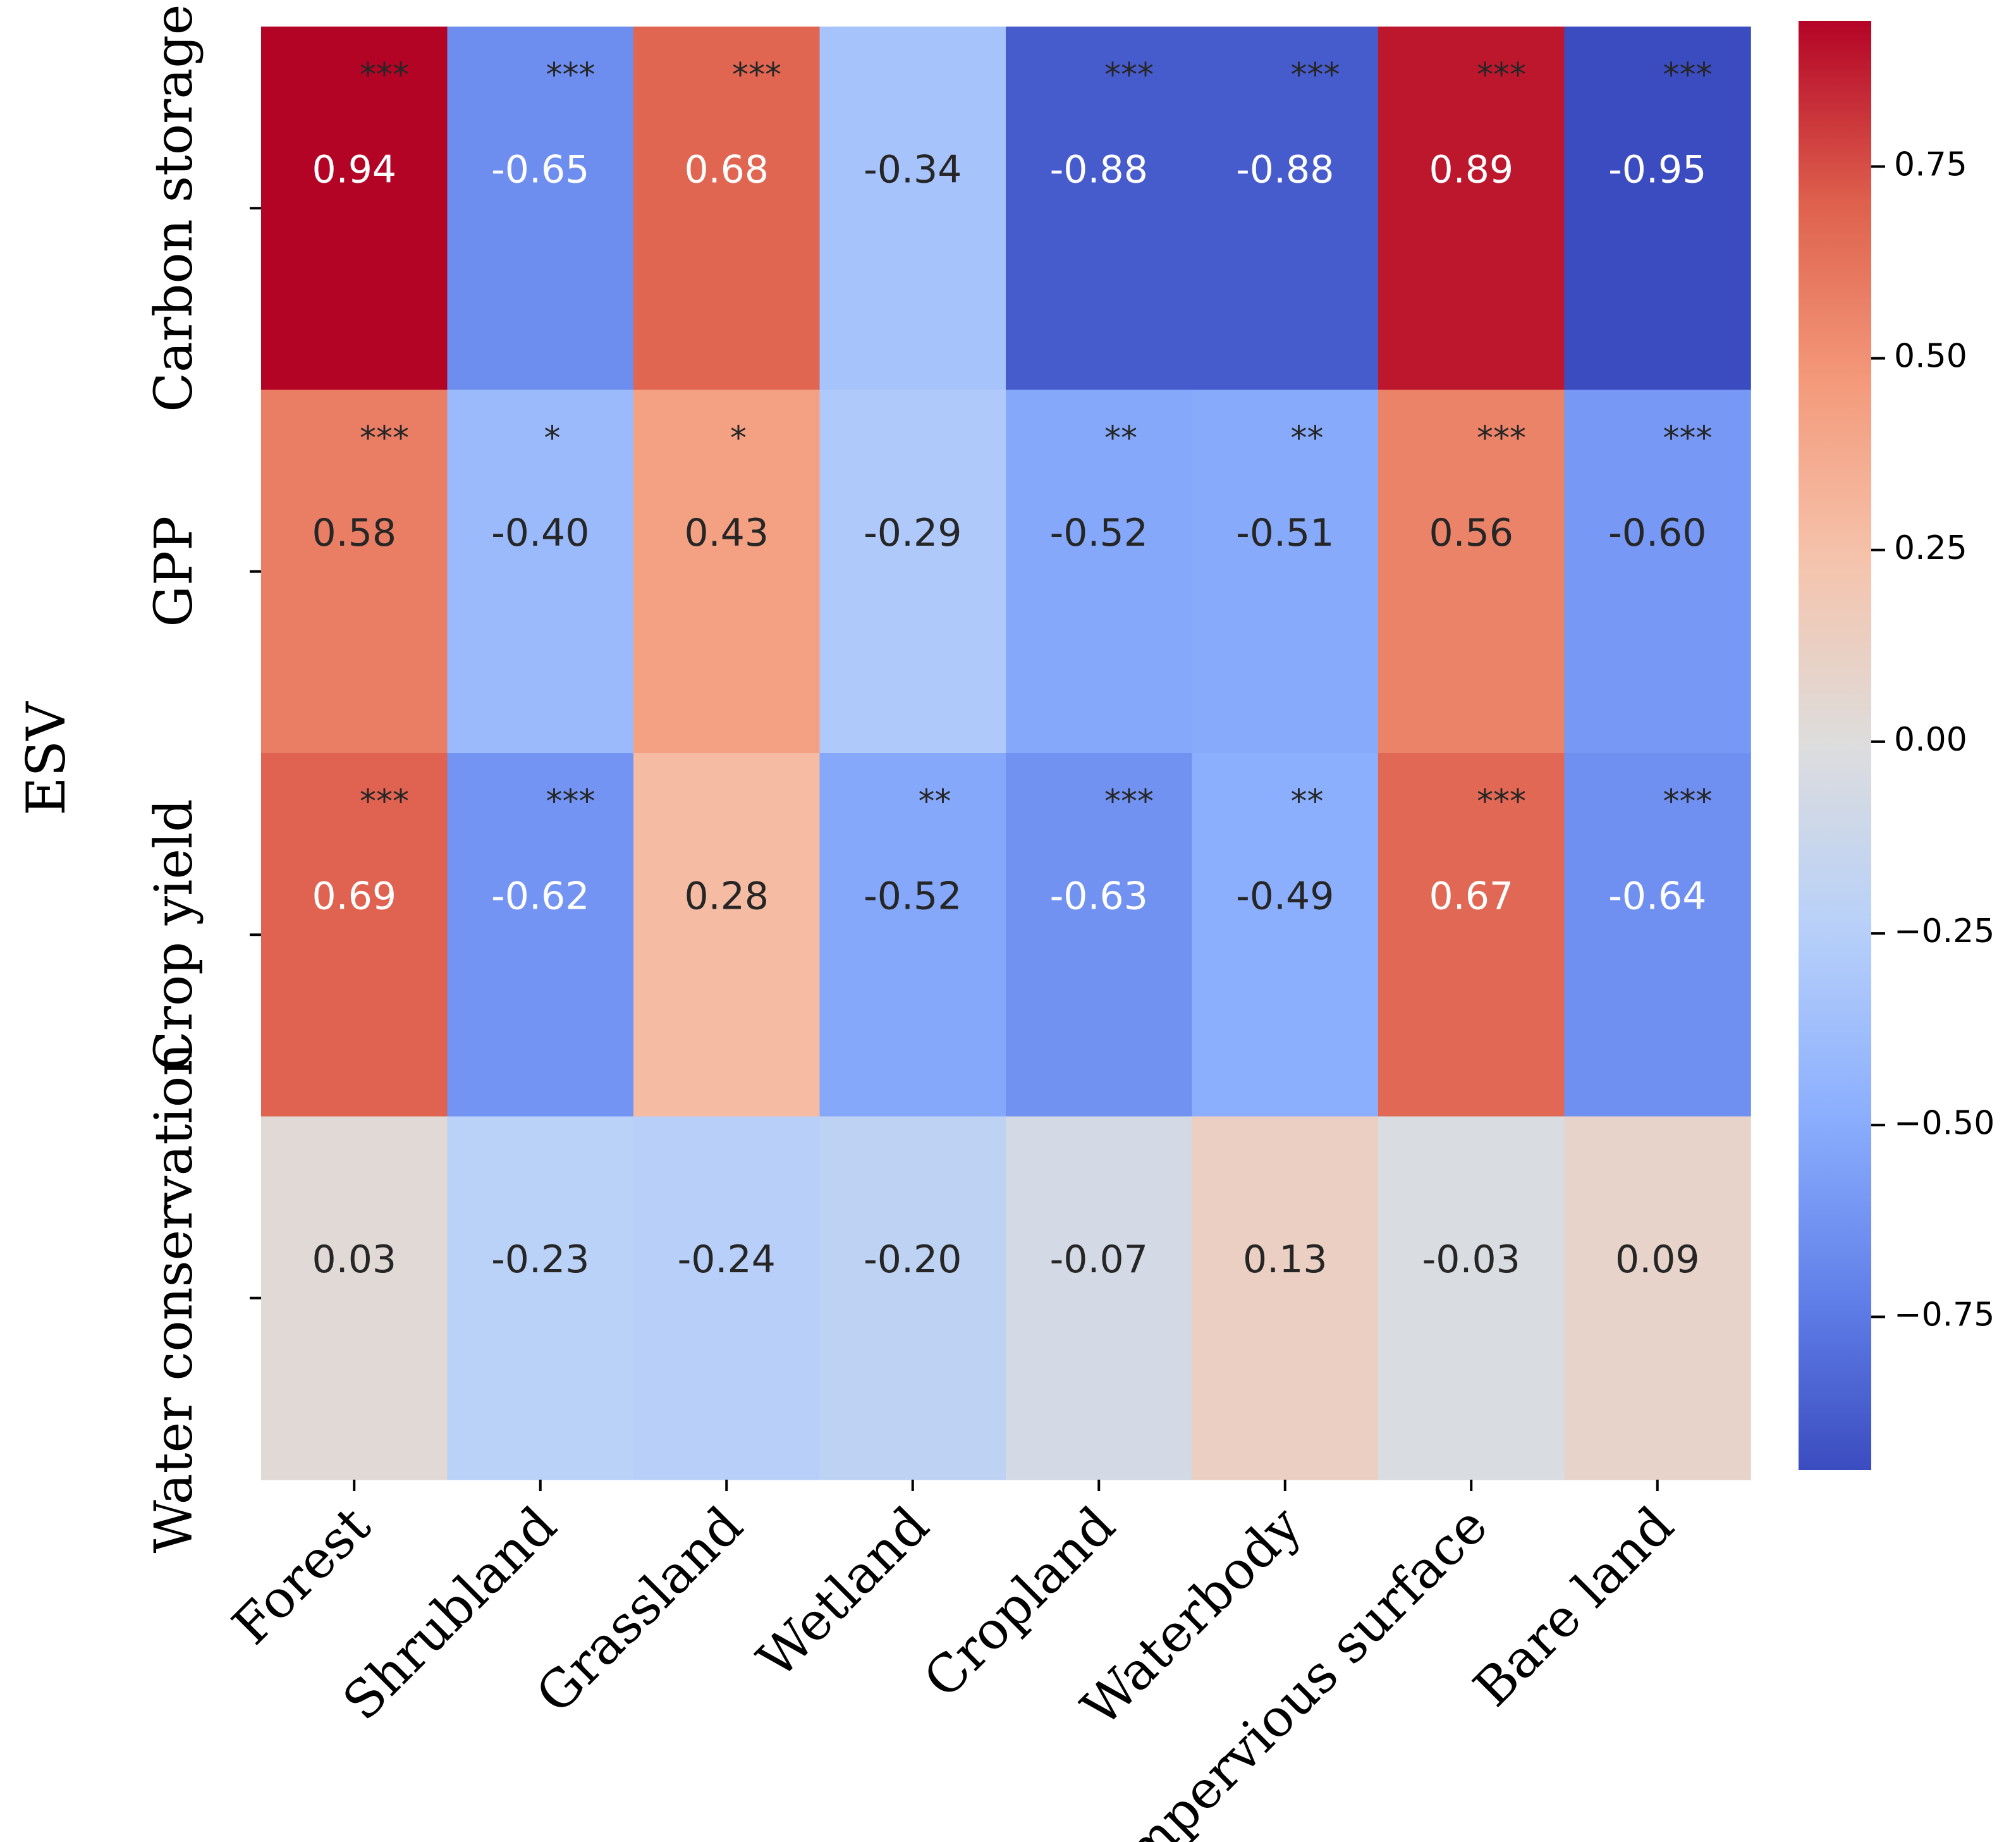 The height and width of the screenshot is (1842, 2016). I want to click on cell-value: 0.94, so click(354, 170).